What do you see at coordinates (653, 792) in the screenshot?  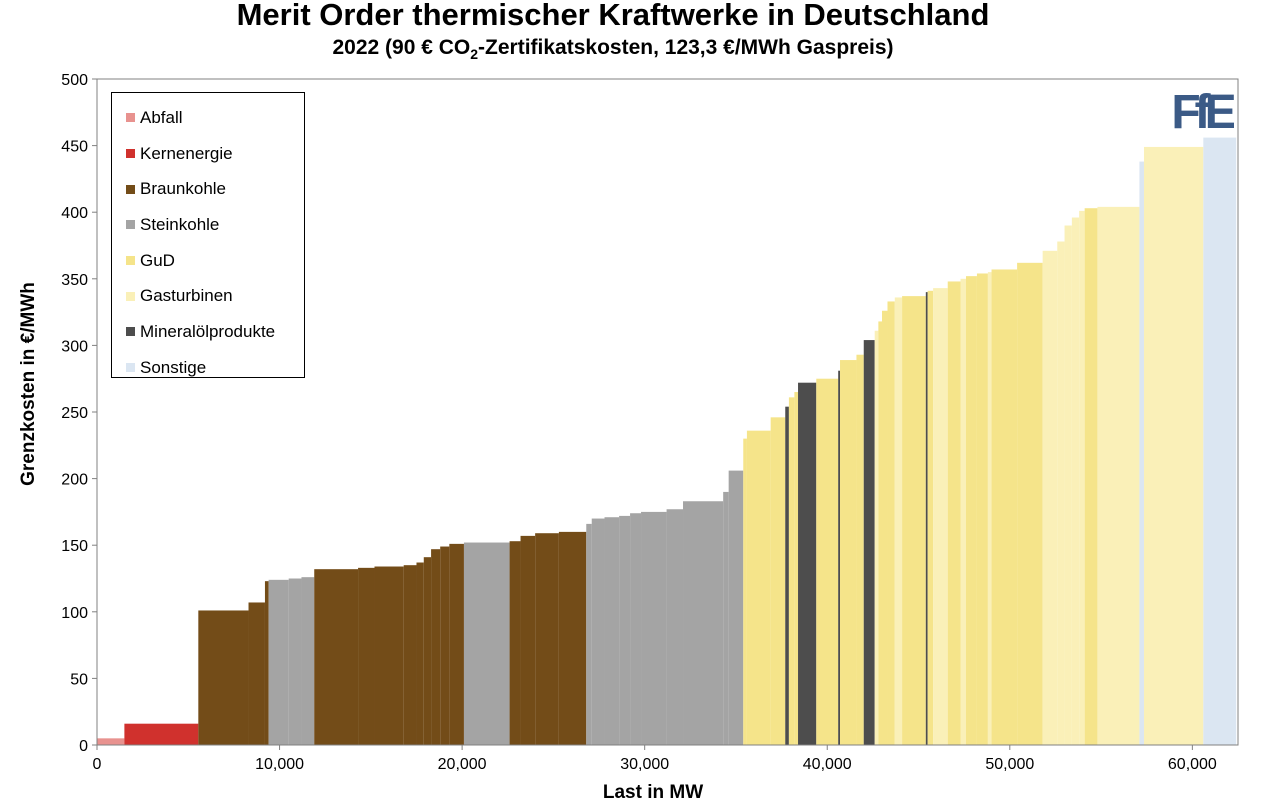 I see `x-axis-title: Last in MW` at bounding box center [653, 792].